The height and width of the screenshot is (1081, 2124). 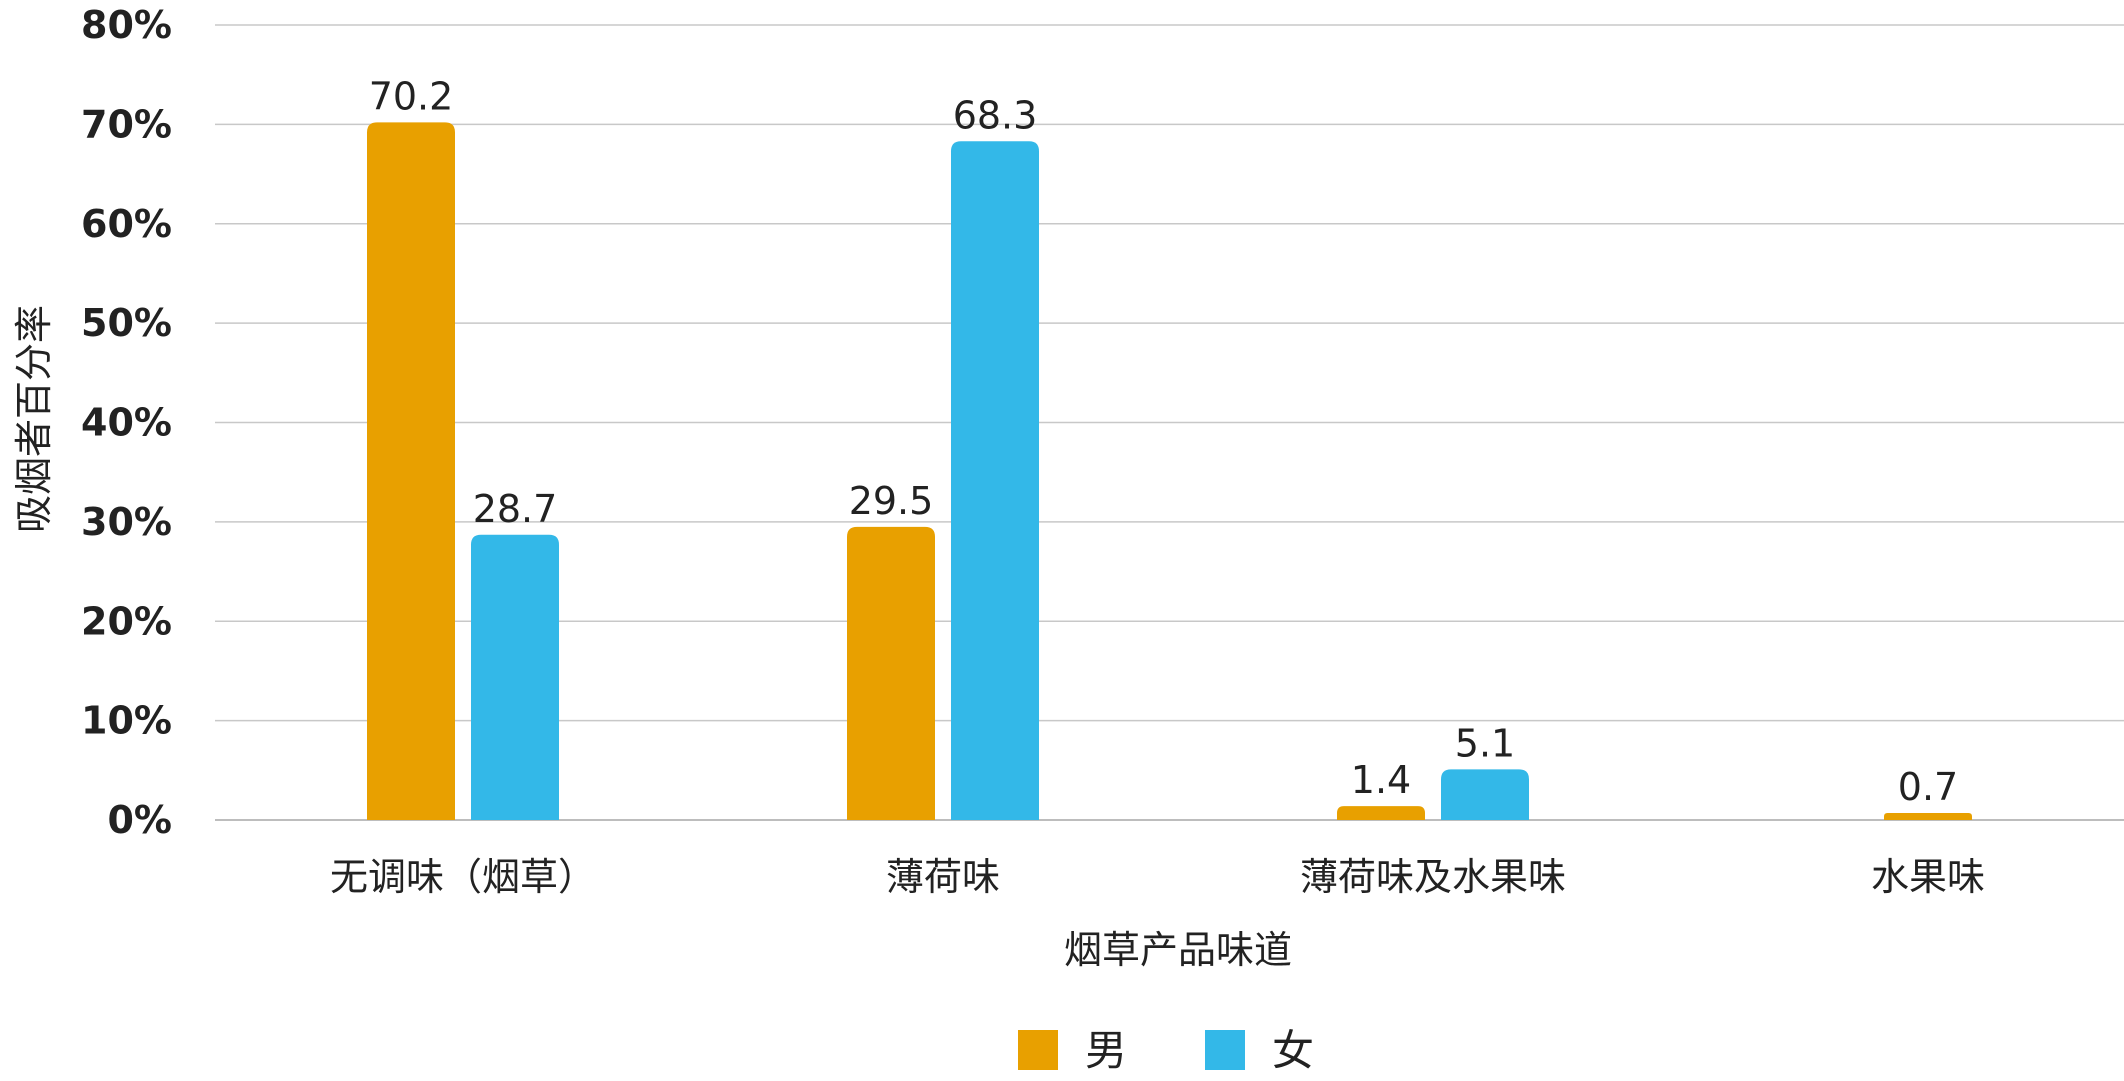 I want to click on y-axis-title: 吸烟者百分率, so click(x=34, y=419).